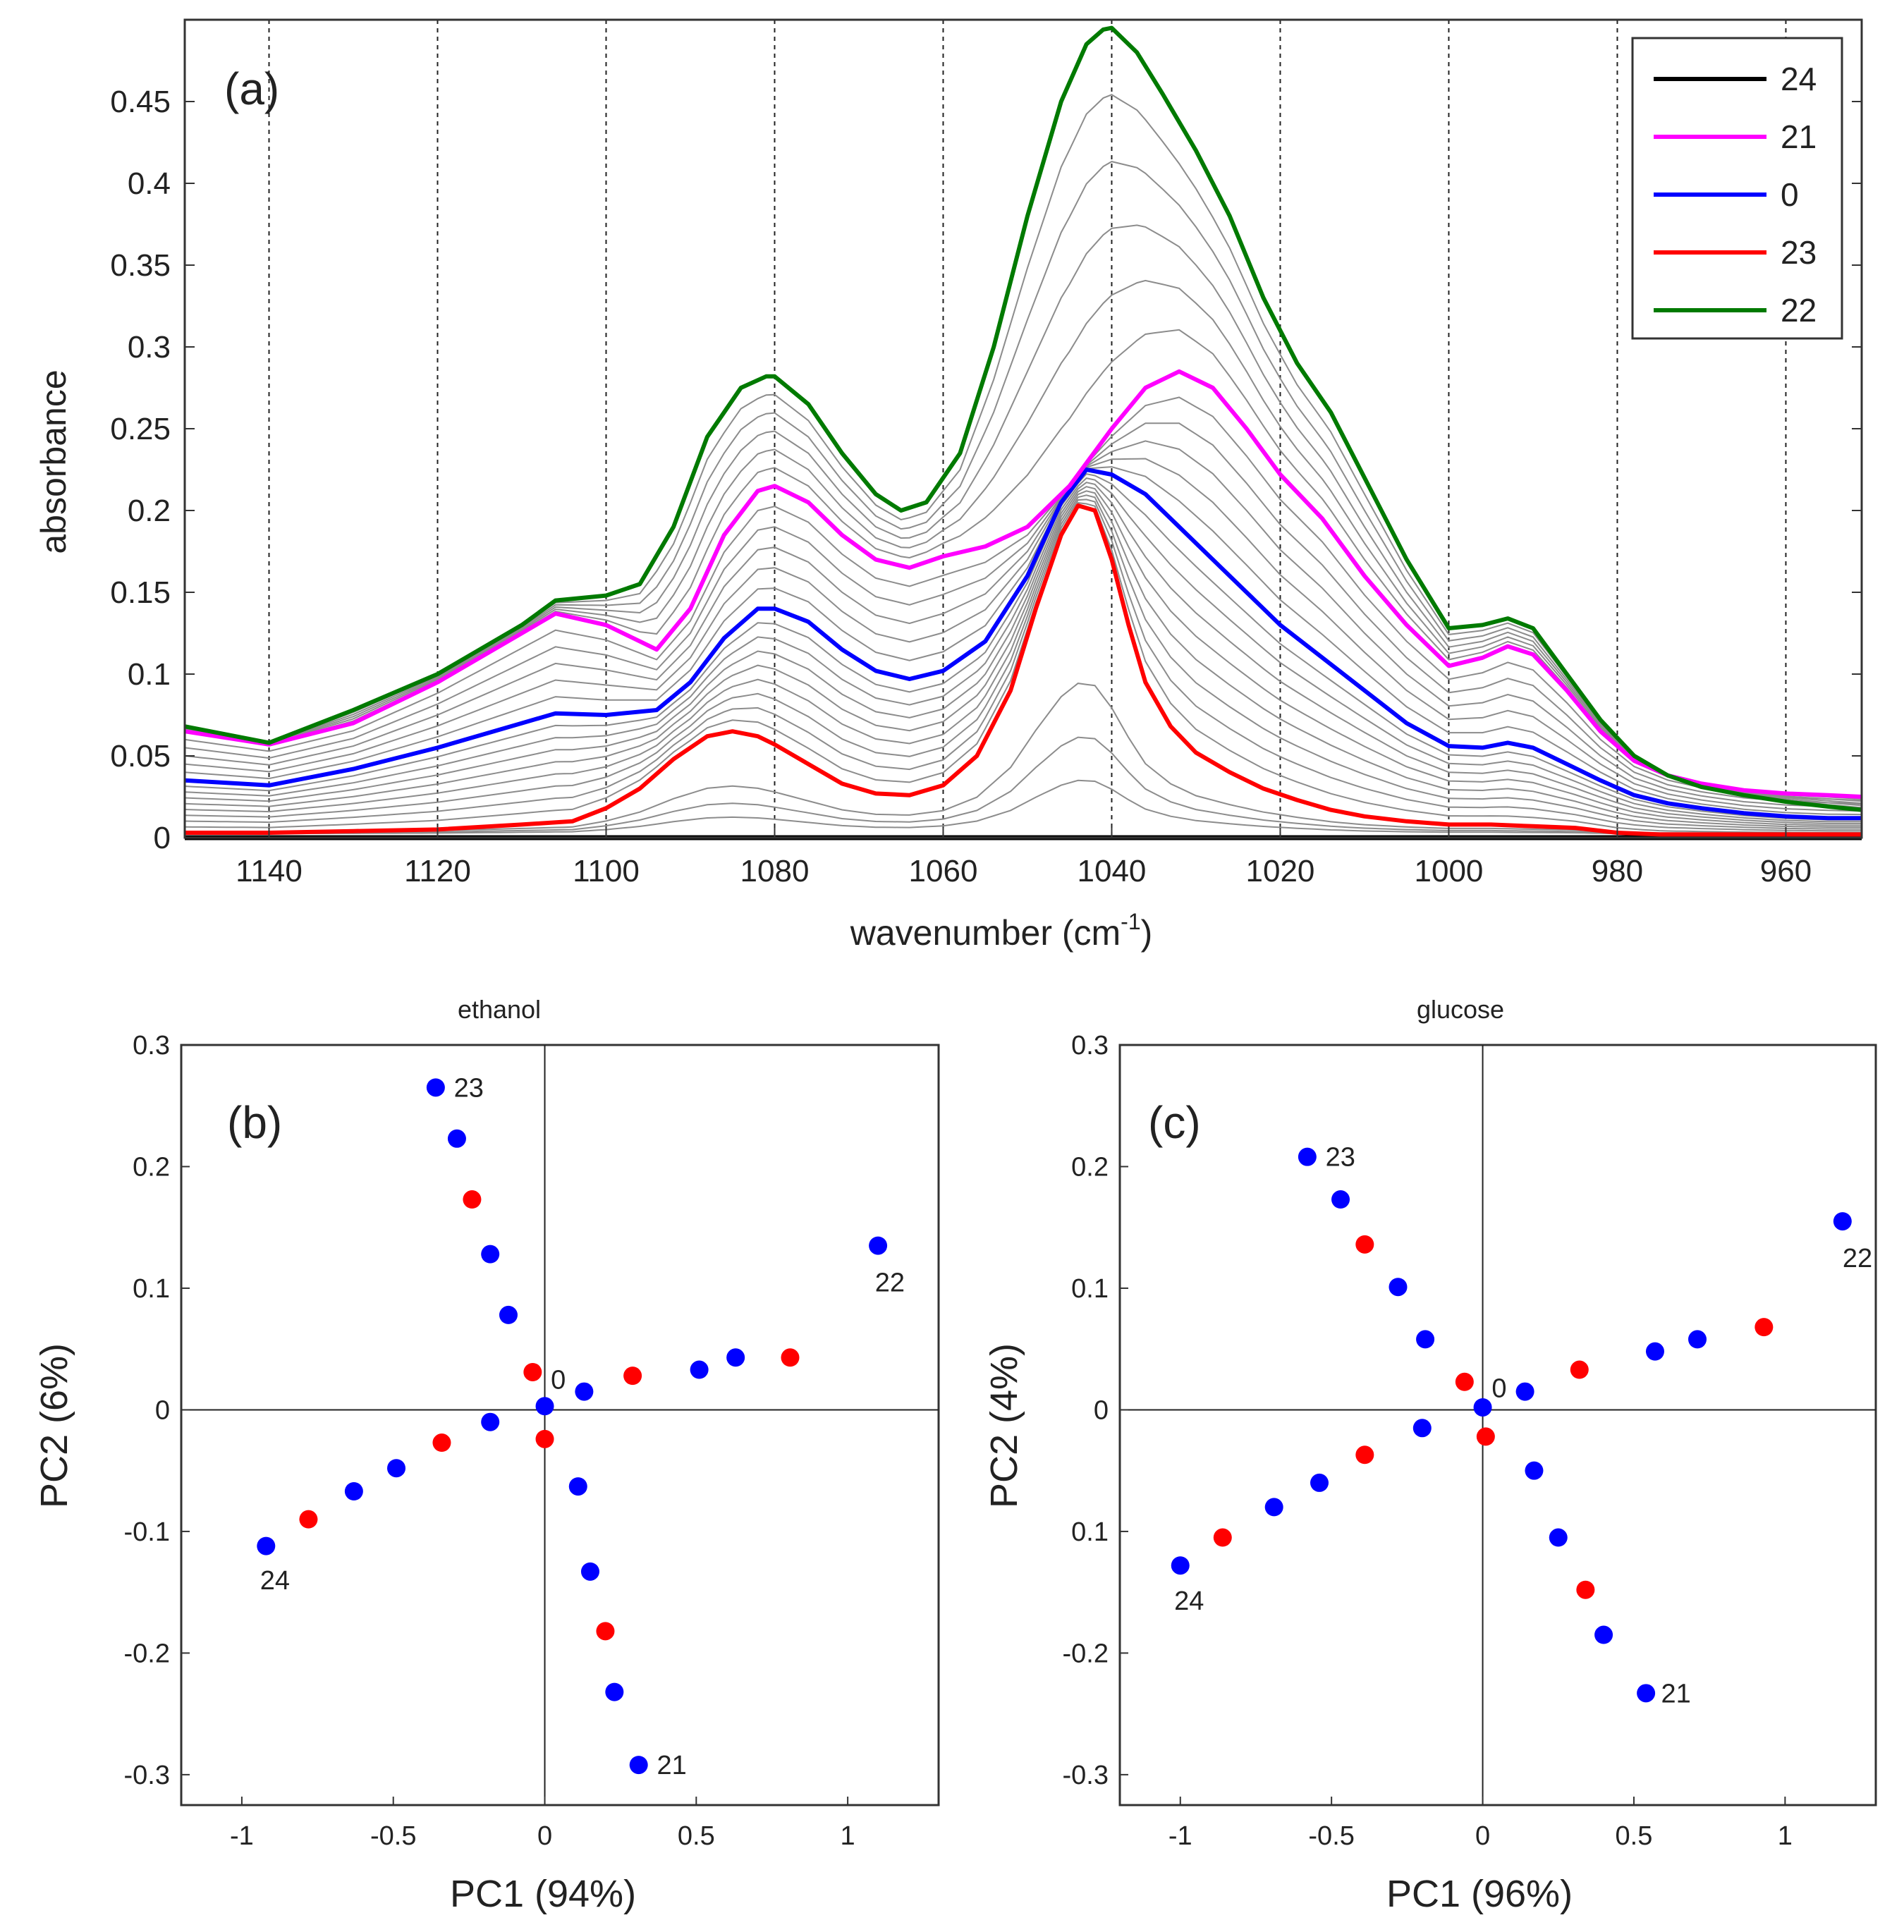 This screenshot has height=1932, width=1904. I want to click on ethanol-point-labels: 23 22 0 24 21, so click(582, 1426).